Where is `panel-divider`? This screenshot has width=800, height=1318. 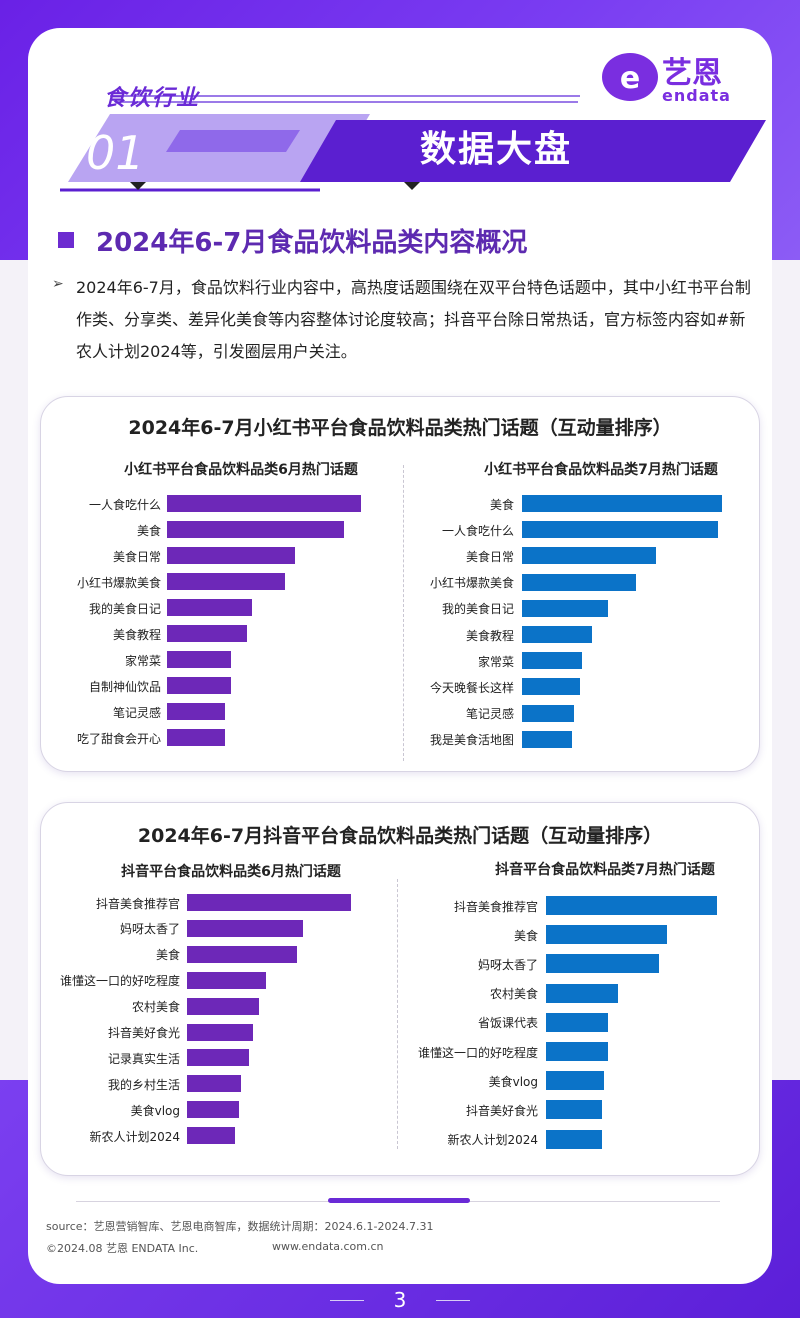
panel-divider is located at coordinates (397, 1014).